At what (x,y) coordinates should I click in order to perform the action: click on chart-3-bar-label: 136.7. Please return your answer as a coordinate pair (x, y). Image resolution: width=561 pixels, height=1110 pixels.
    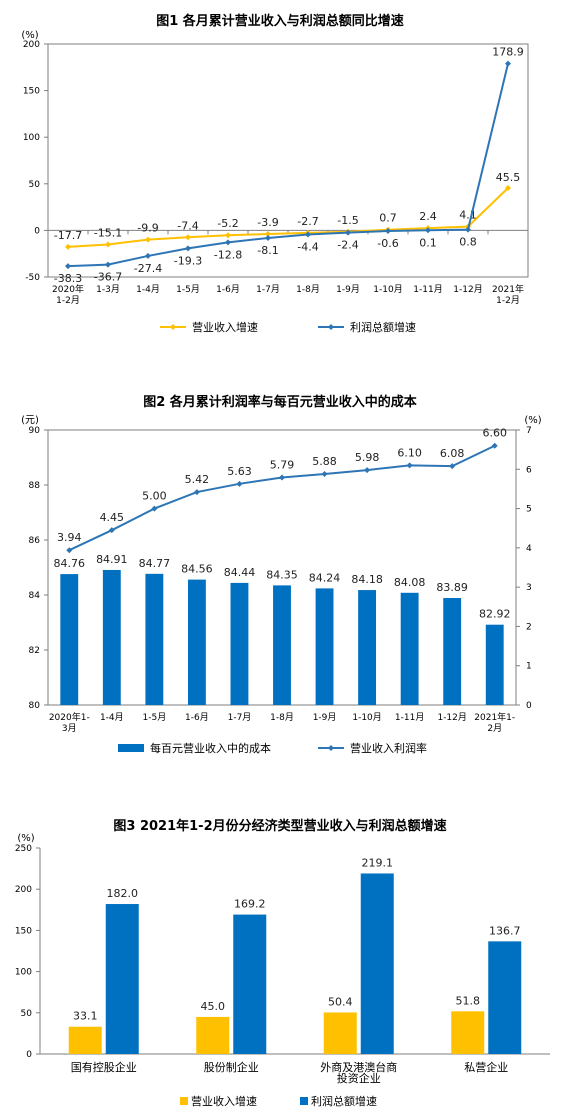
    Looking at the image, I should click on (505, 930).